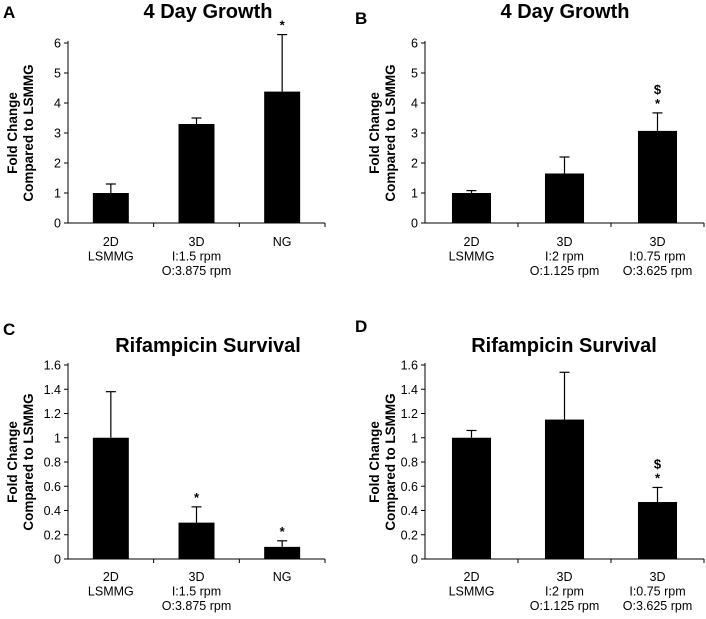 Image resolution: width=706 pixels, height=619 pixels. I want to click on panel-label: A, so click(9, 12).